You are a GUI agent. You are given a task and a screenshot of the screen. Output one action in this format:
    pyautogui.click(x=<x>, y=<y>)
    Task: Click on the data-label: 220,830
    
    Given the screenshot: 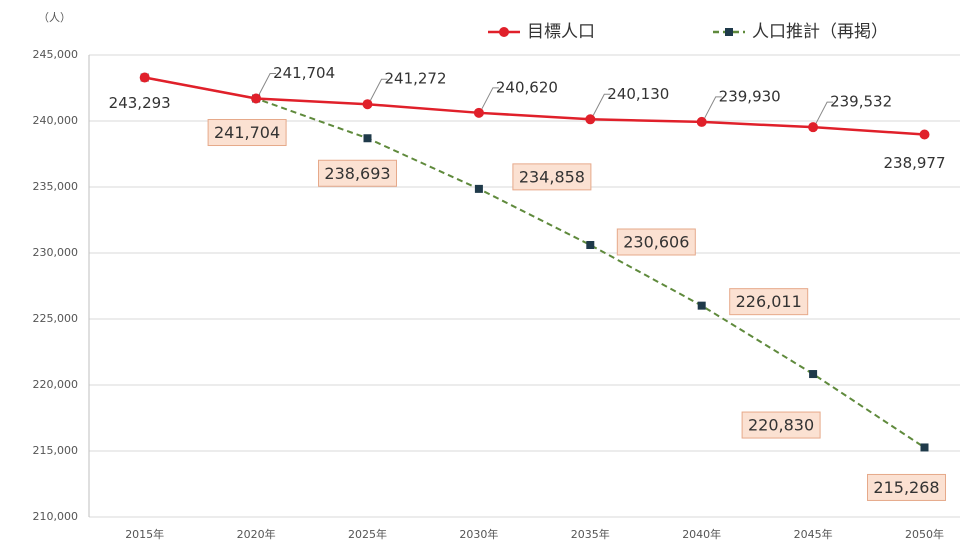 What is the action you would take?
    pyautogui.click(x=781, y=425)
    